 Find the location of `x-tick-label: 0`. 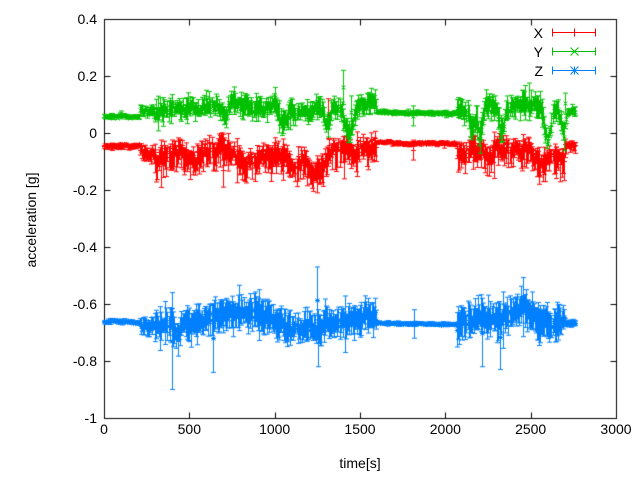

x-tick-label: 0 is located at coordinates (104, 429).